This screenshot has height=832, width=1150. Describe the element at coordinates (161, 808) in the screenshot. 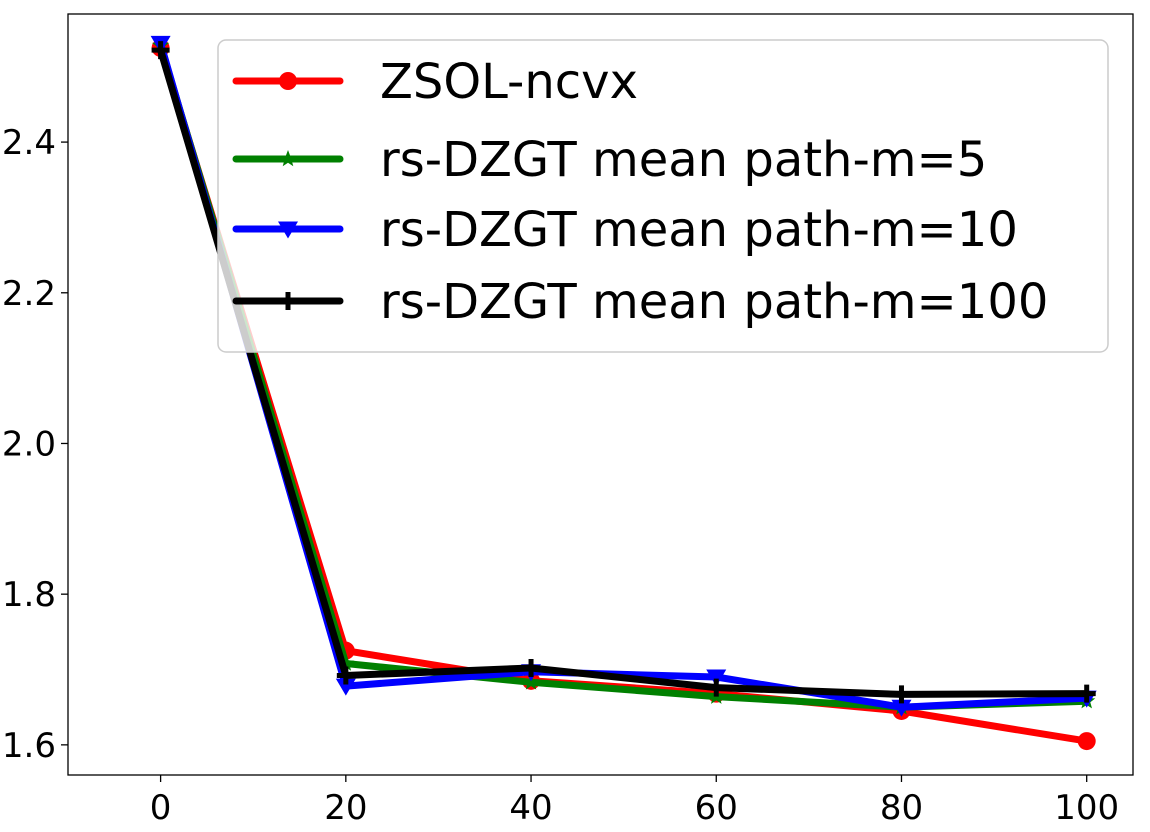

I see `x-tick-label: 0` at that location.